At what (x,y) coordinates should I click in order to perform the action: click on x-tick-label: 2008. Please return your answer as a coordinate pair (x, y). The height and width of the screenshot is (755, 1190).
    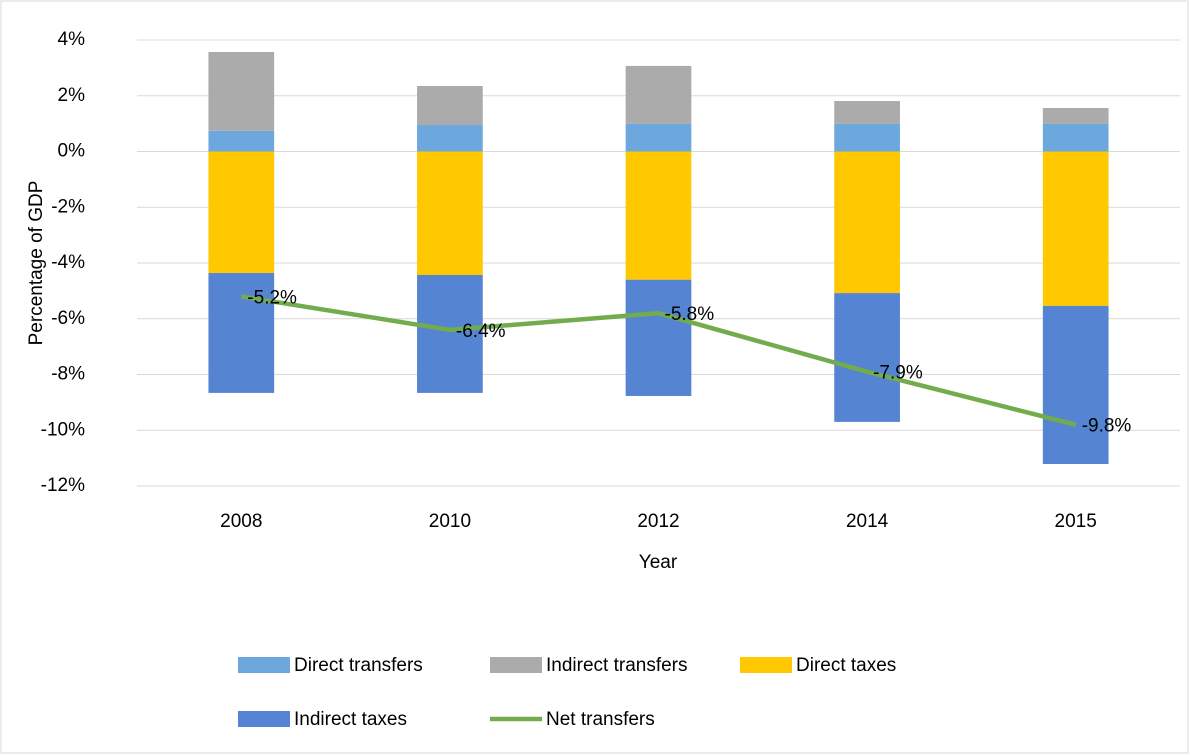
    Looking at the image, I should click on (241, 521).